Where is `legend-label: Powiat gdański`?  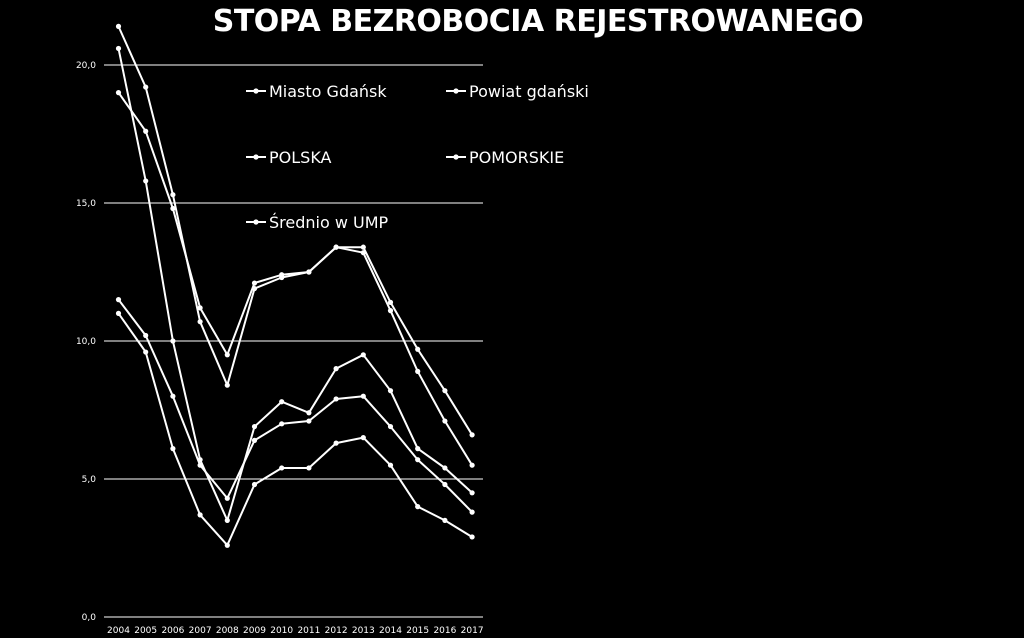 legend-label: Powiat gdański is located at coordinates (529, 91).